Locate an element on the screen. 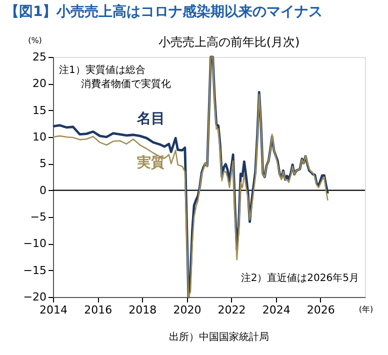 This screenshot has width=388, height=355. series-label: 実質 is located at coordinates (151, 163).